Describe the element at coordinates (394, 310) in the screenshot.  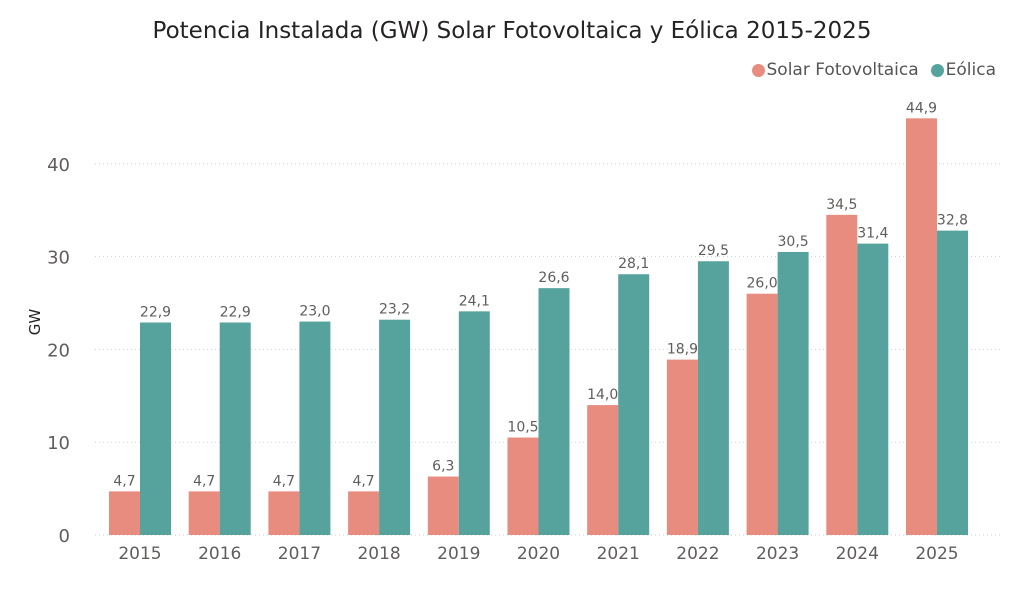
I see `data-label: 23,2` at that location.